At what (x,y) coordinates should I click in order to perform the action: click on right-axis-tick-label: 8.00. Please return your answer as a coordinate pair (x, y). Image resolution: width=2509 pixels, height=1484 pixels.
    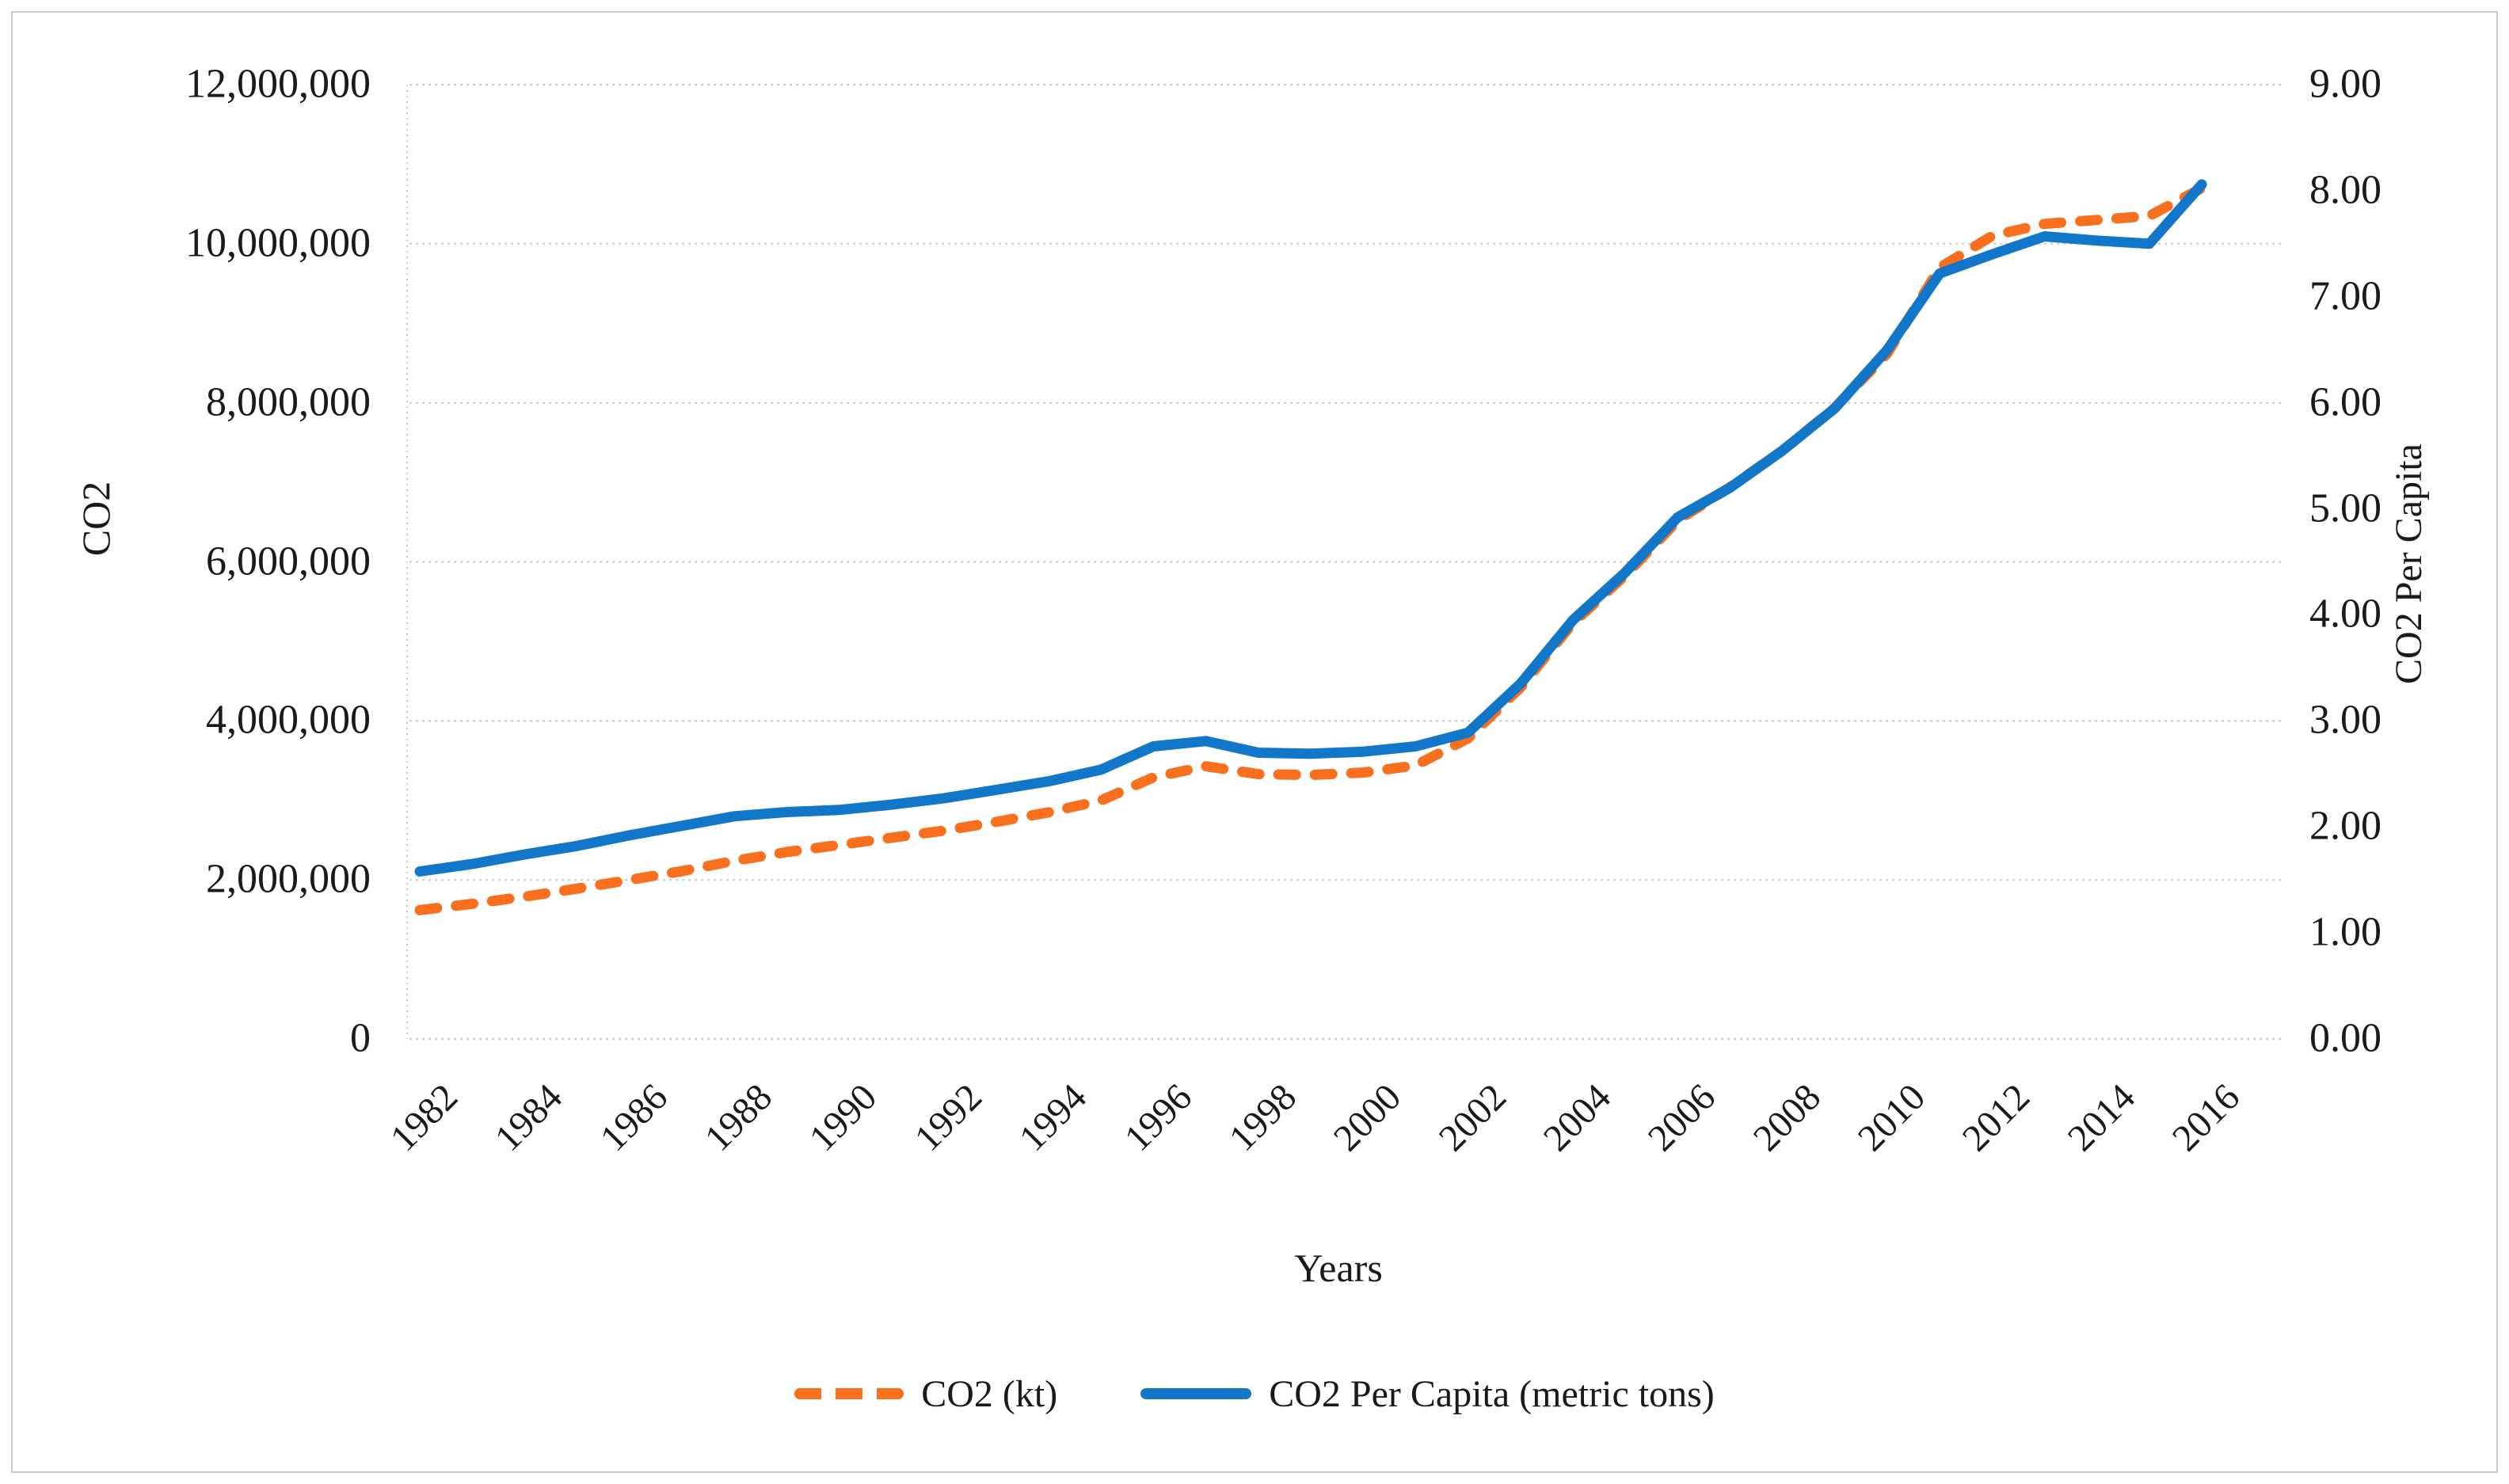
    Looking at the image, I should click on (2345, 190).